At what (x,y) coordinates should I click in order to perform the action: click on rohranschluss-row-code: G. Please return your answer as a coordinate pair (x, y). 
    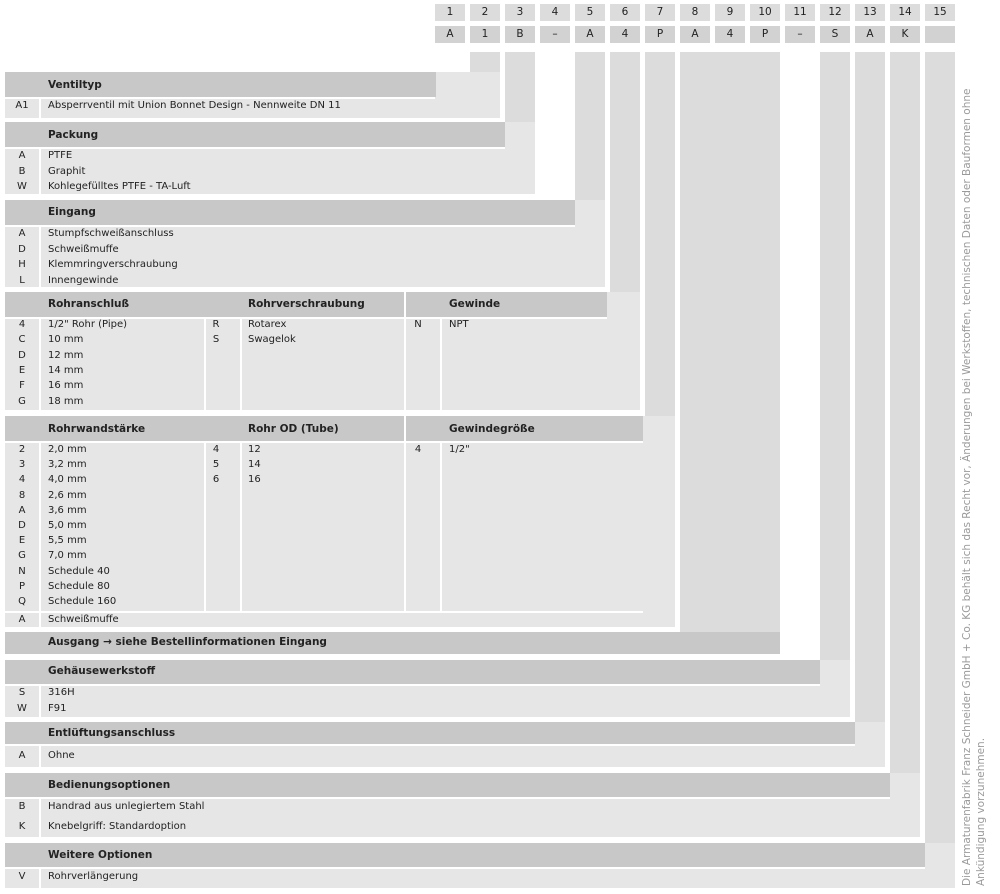
    Looking at the image, I should click on (22, 401).